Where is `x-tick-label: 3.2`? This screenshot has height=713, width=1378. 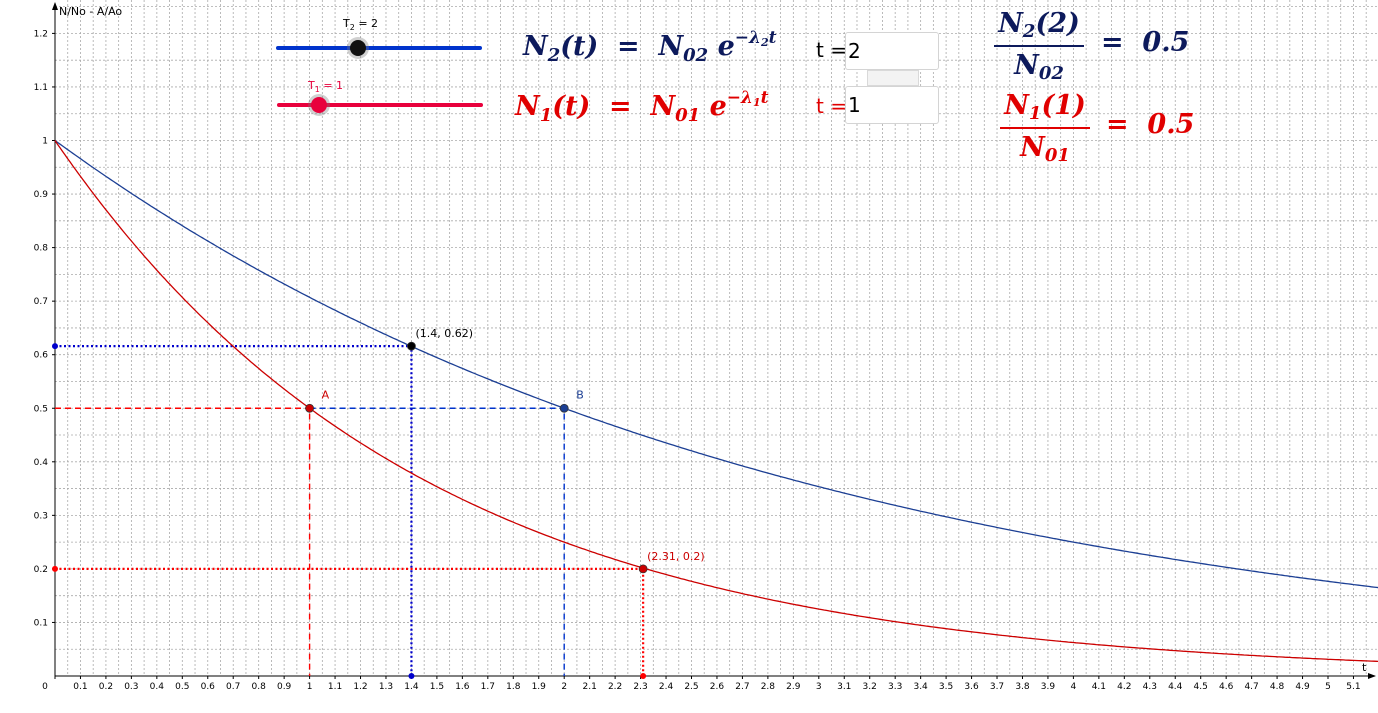 x-tick-label: 3.2 is located at coordinates (870, 687).